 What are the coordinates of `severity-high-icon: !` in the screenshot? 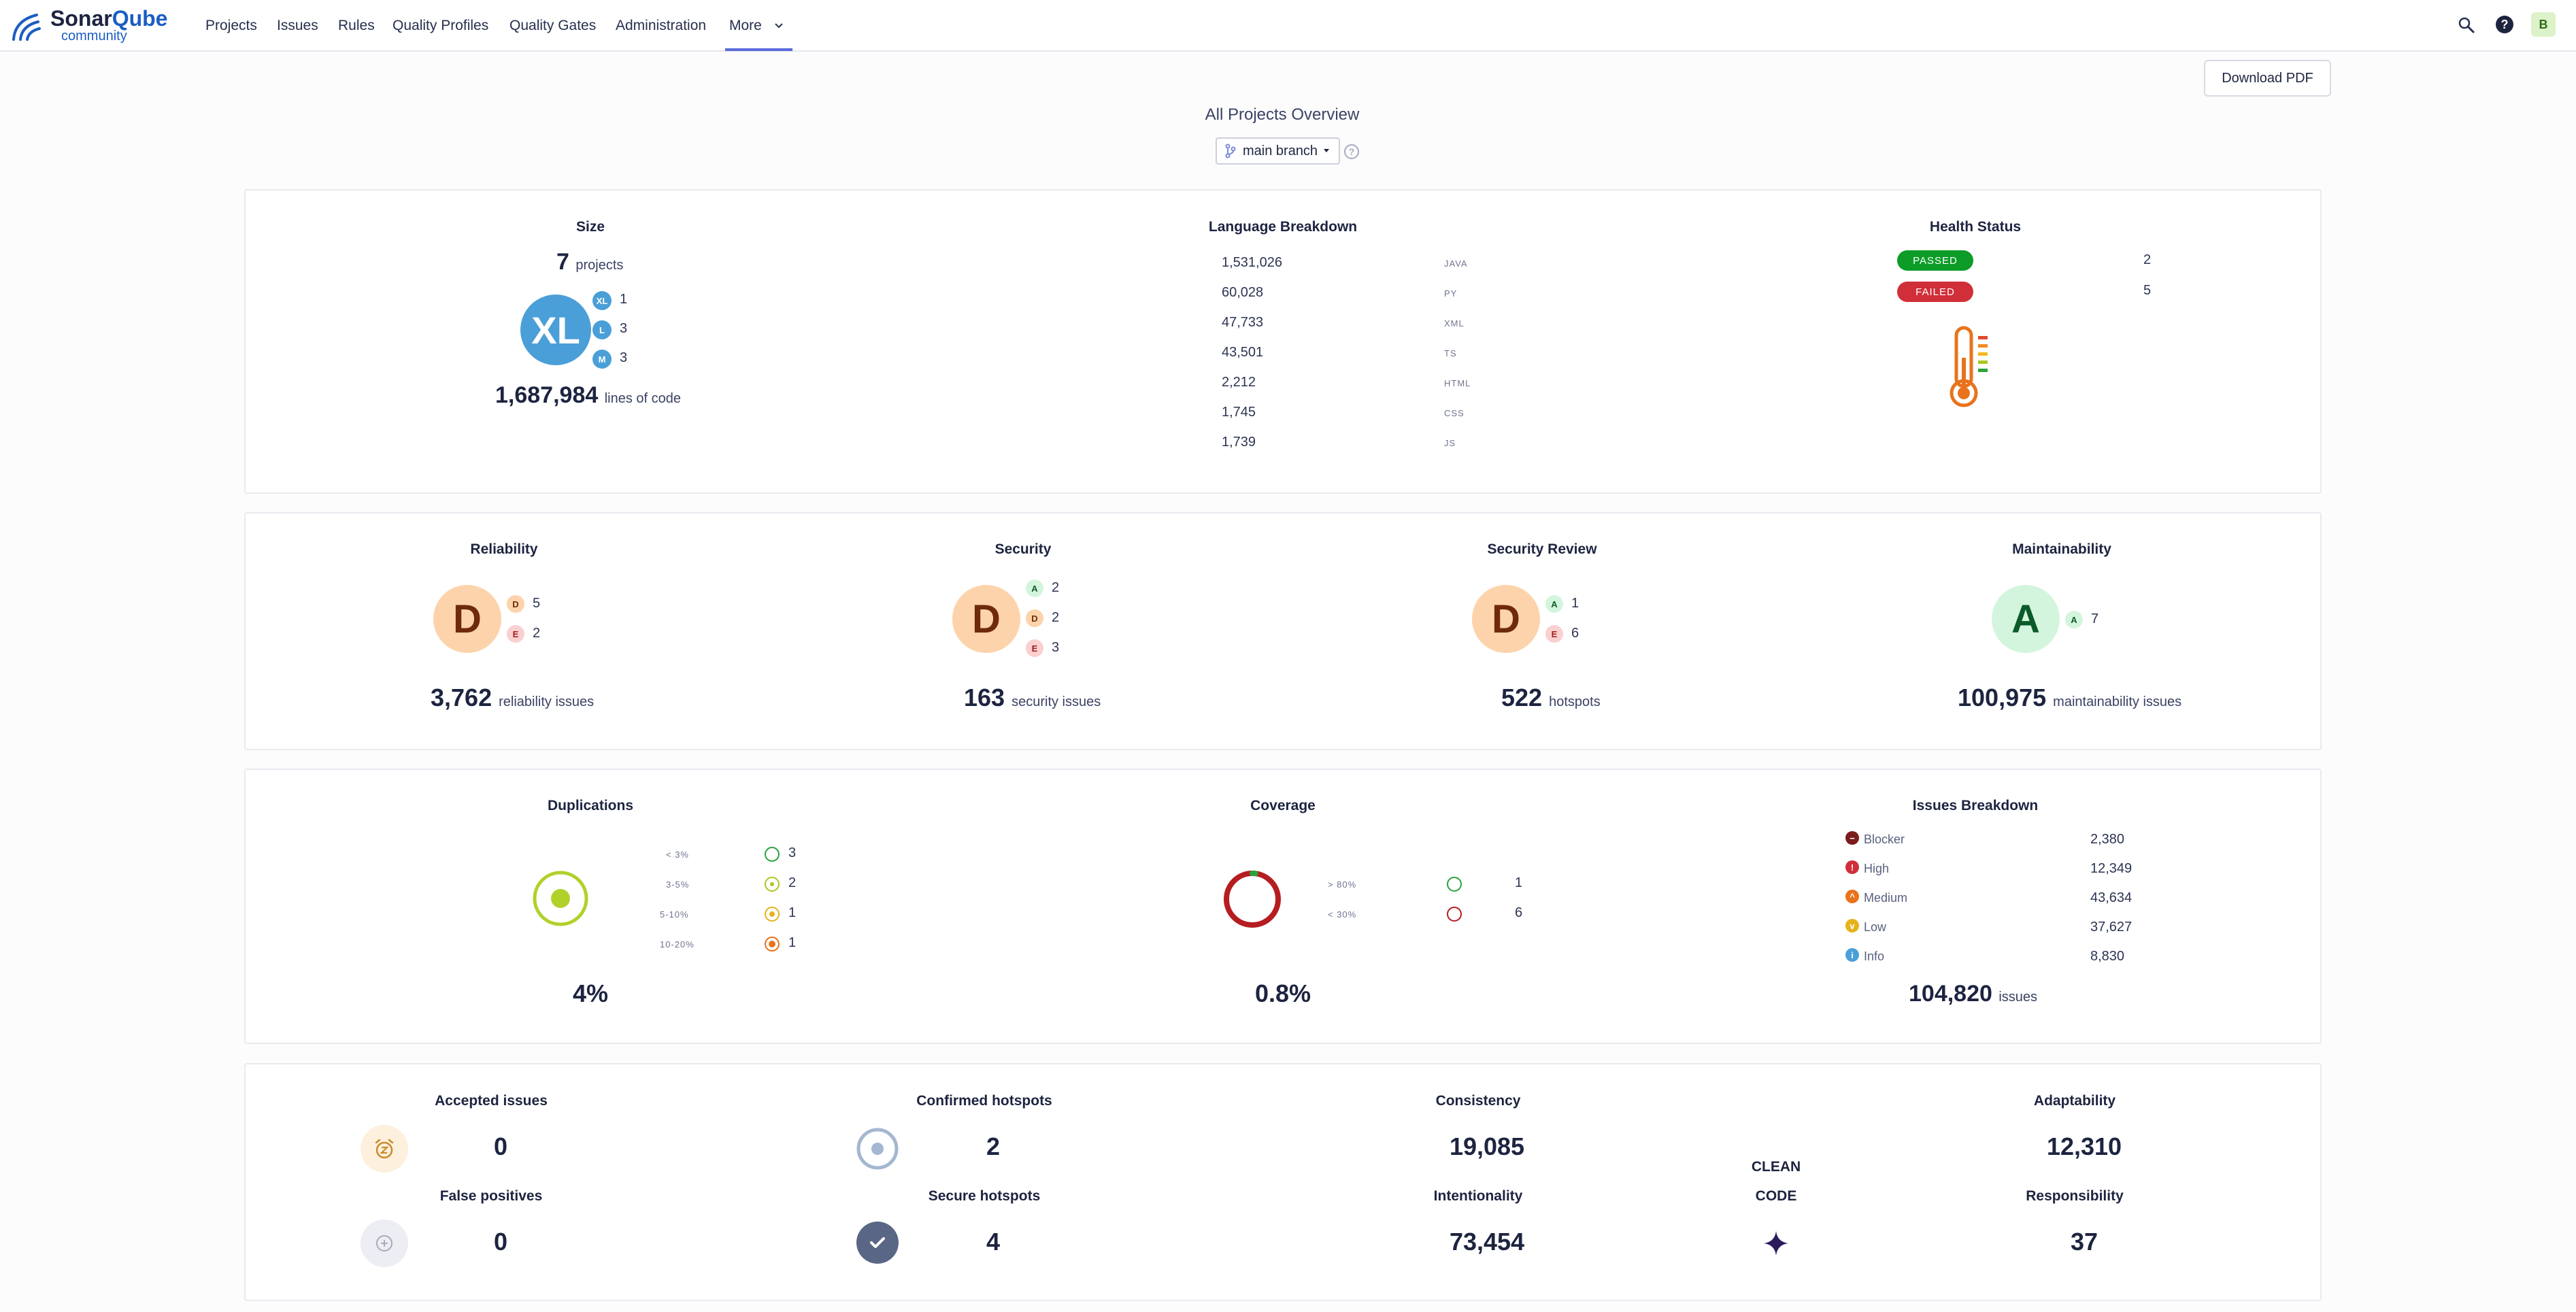 It's located at (1852, 867).